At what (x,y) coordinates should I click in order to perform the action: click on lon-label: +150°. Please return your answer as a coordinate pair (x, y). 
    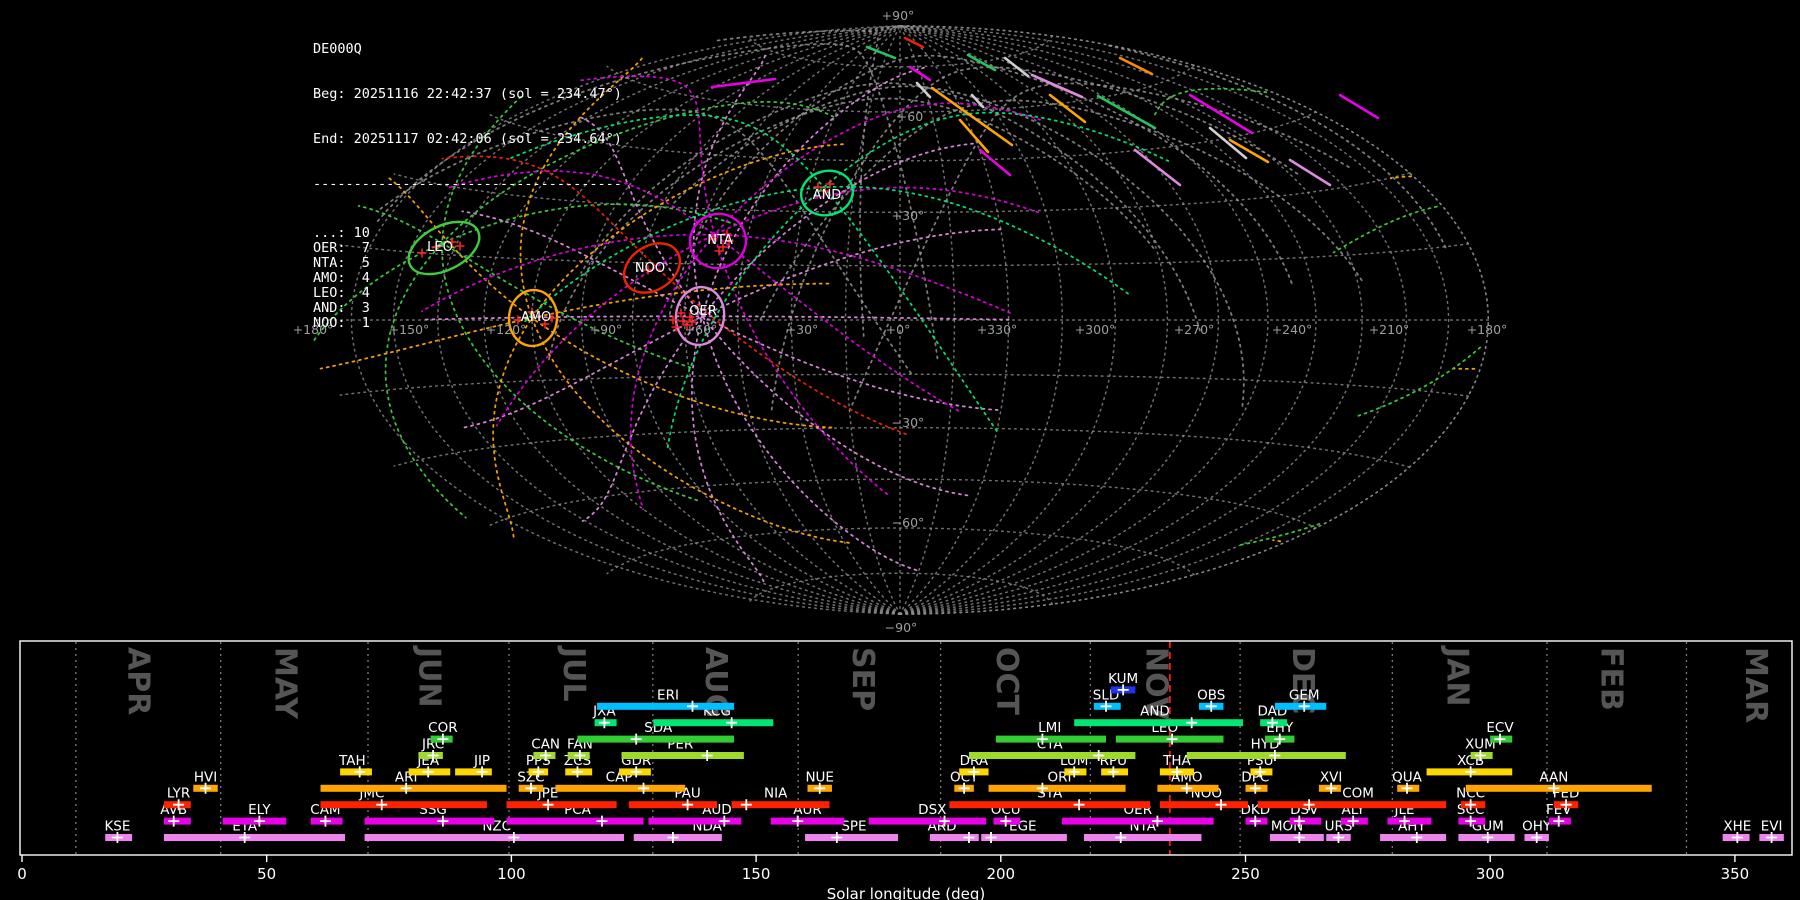
    Looking at the image, I should click on (409, 329).